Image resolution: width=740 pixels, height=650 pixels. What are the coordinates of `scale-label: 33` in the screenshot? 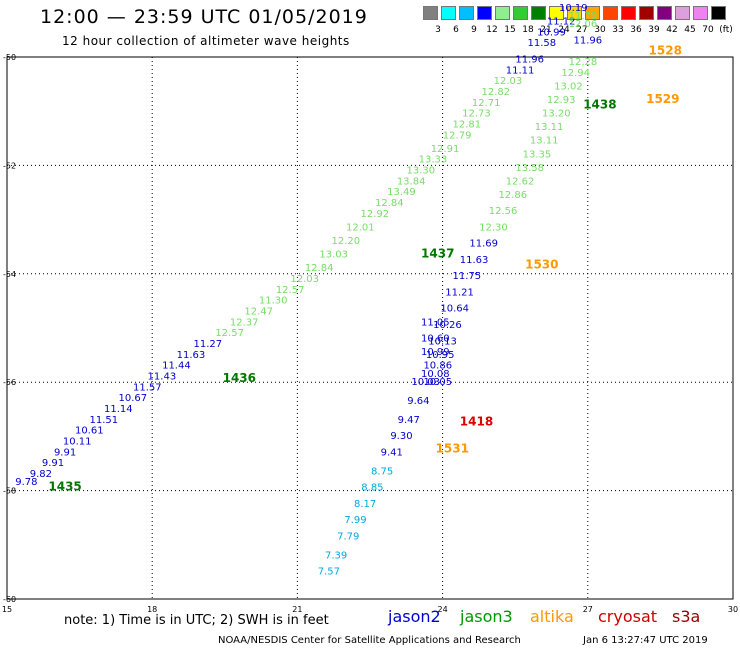 It's located at (618, 30).